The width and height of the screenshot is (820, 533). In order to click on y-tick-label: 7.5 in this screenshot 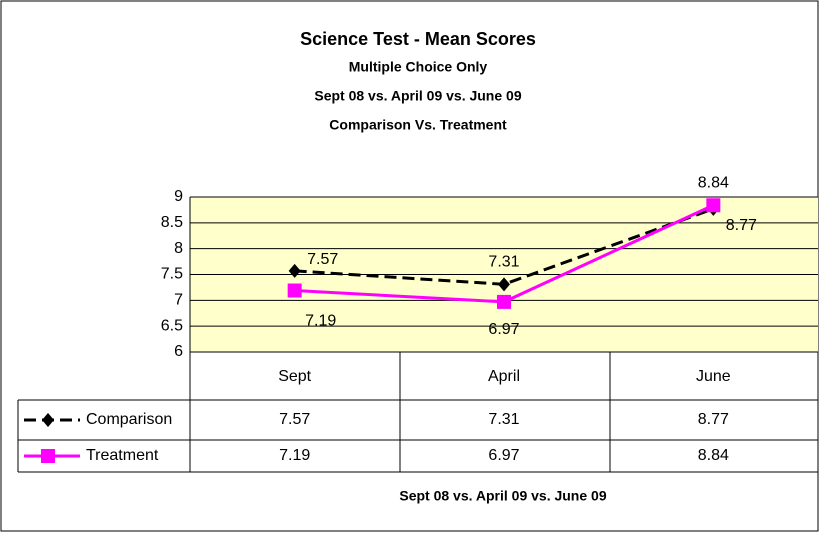, I will do `click(172, 274)`.